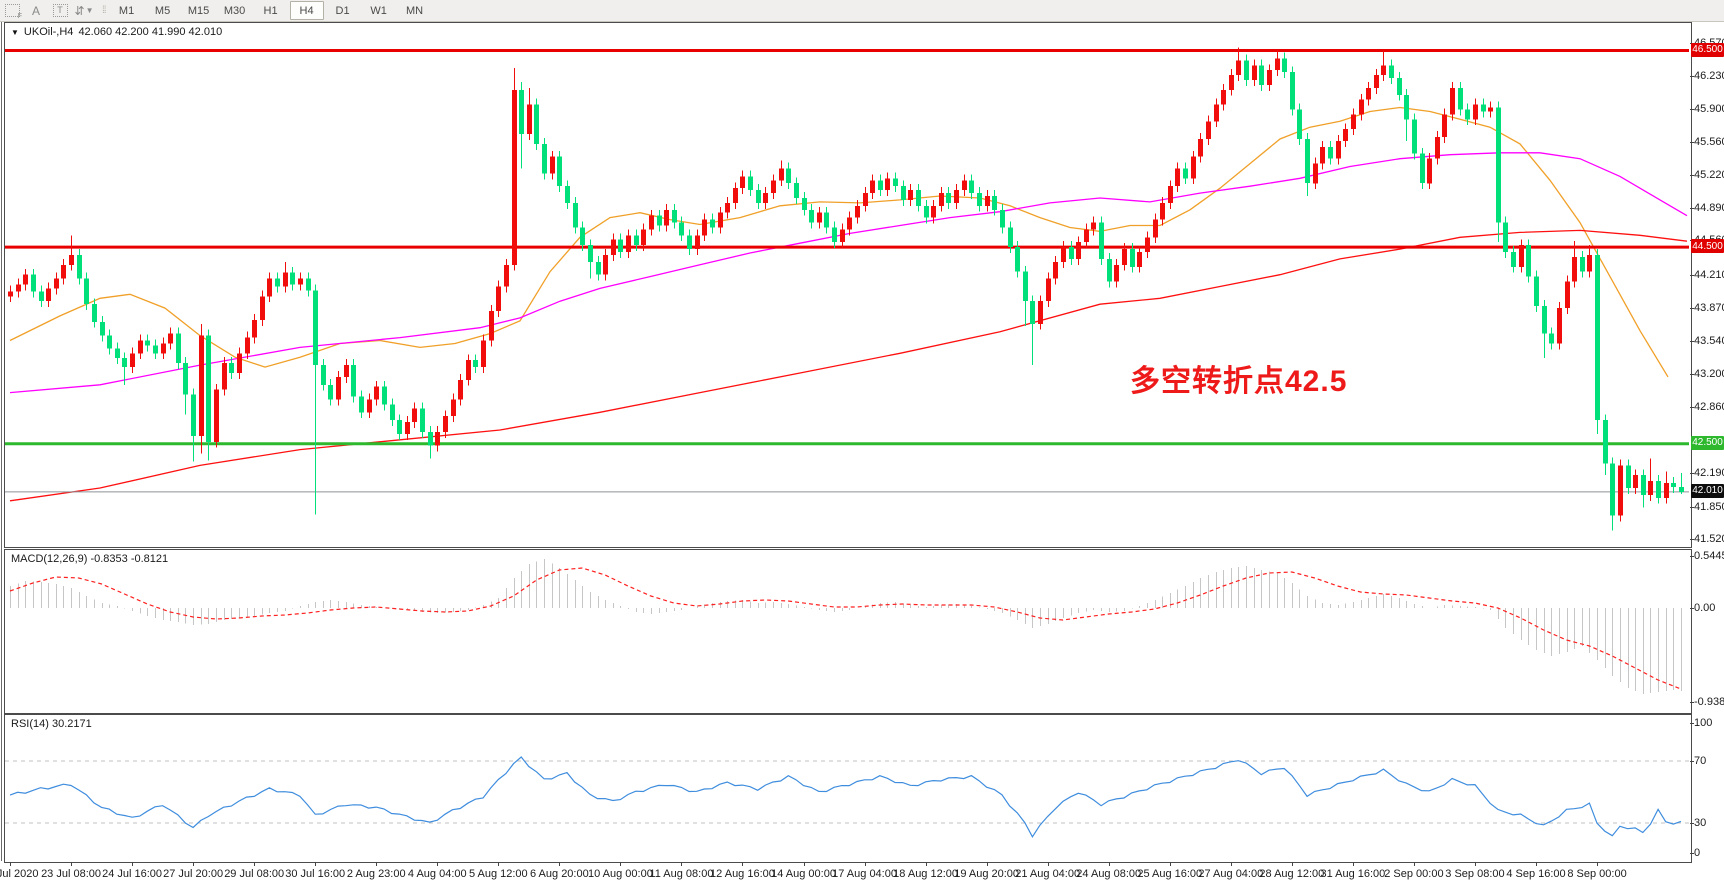  I want to click on time-label: 24 Jul 16:00, so click(132, 874).